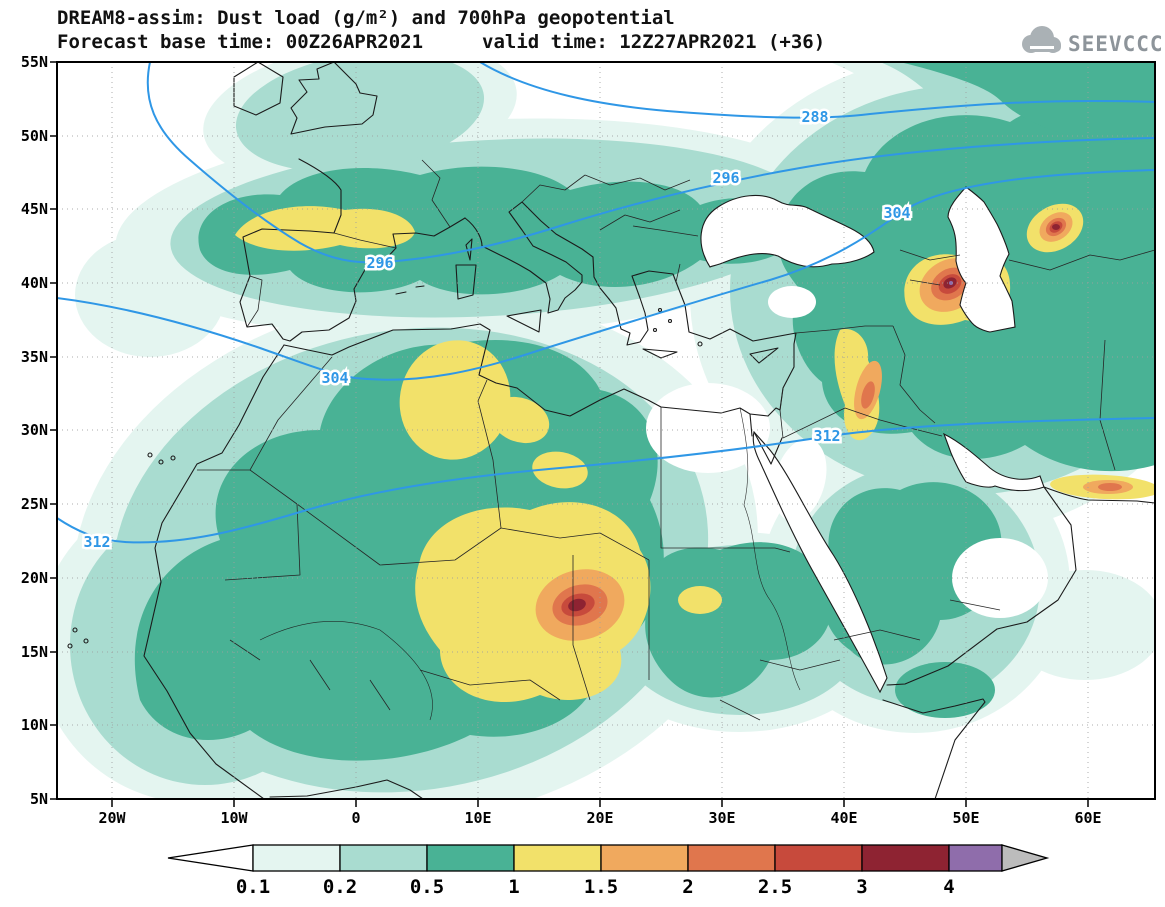  Describe the element at coordinates (379, 263) in the screenshot. I see `contour-label-296-west: 296` at that location.